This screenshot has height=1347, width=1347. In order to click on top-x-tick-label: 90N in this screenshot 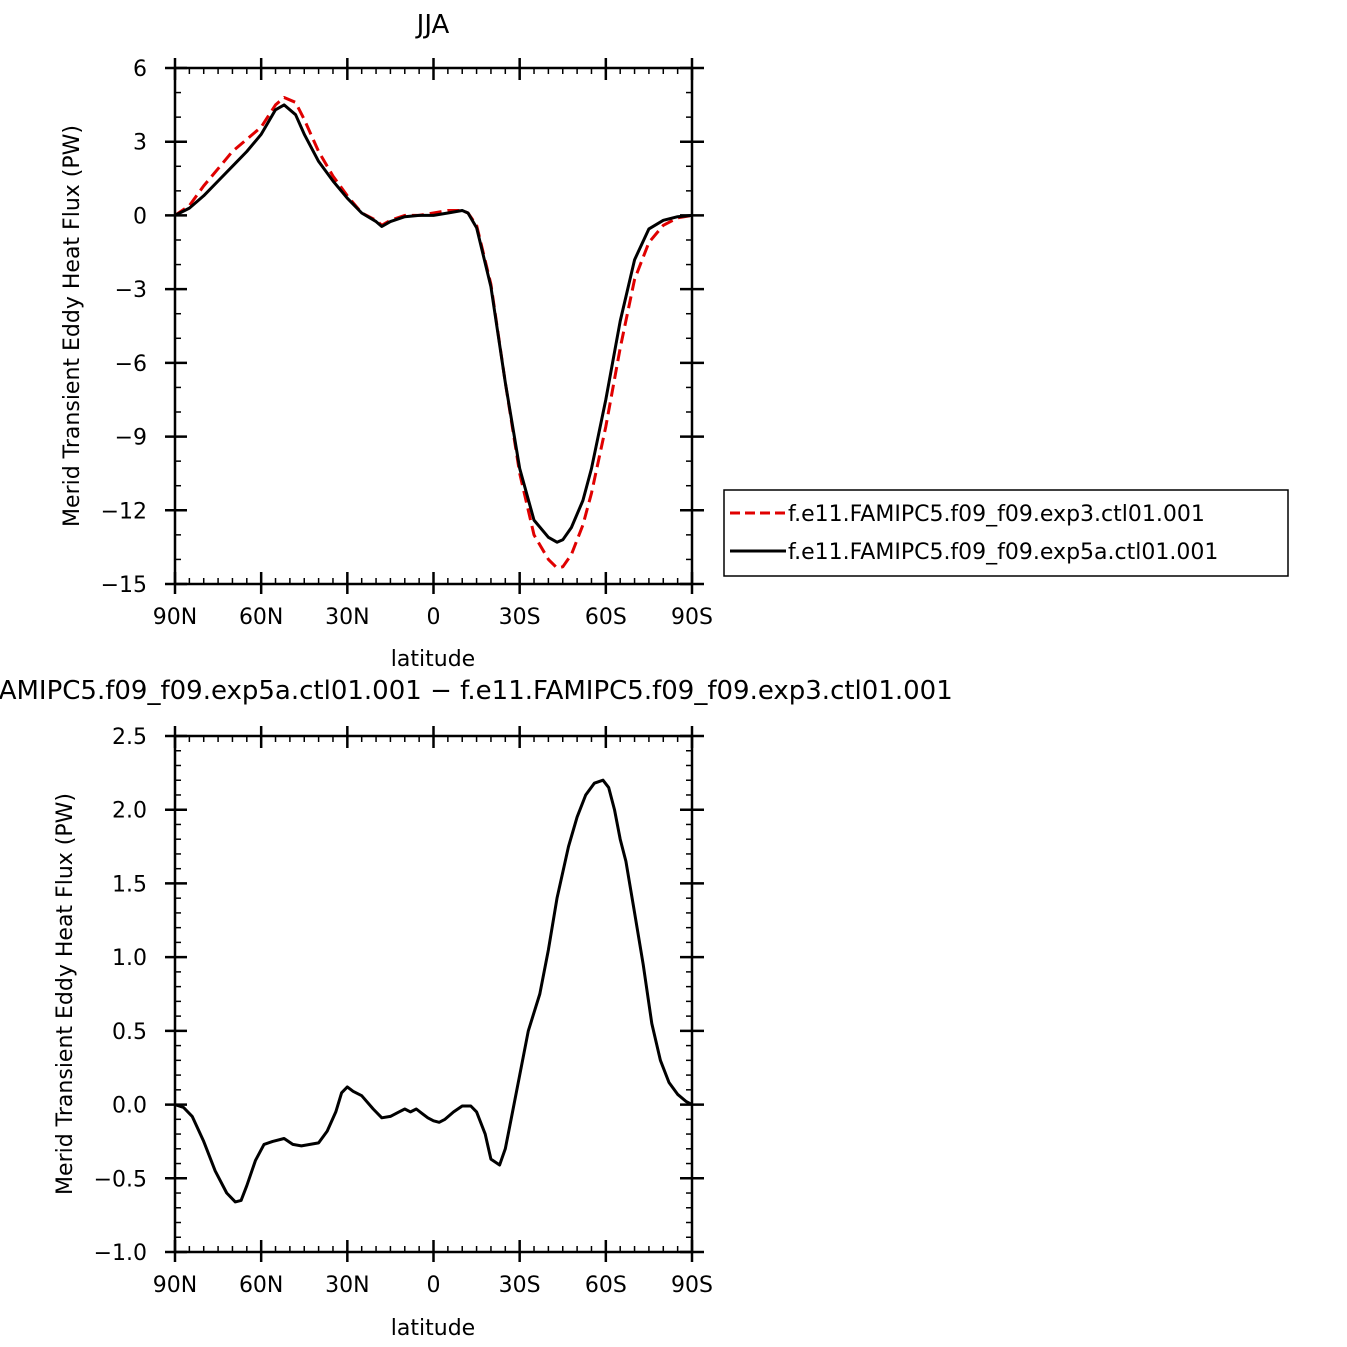, I will do `click(175, 617)`.